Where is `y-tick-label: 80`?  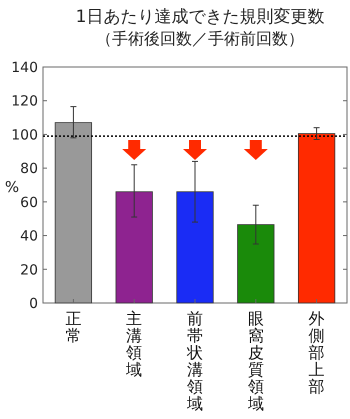 y-tick-label: 80 is located at coordinates (29, 169).